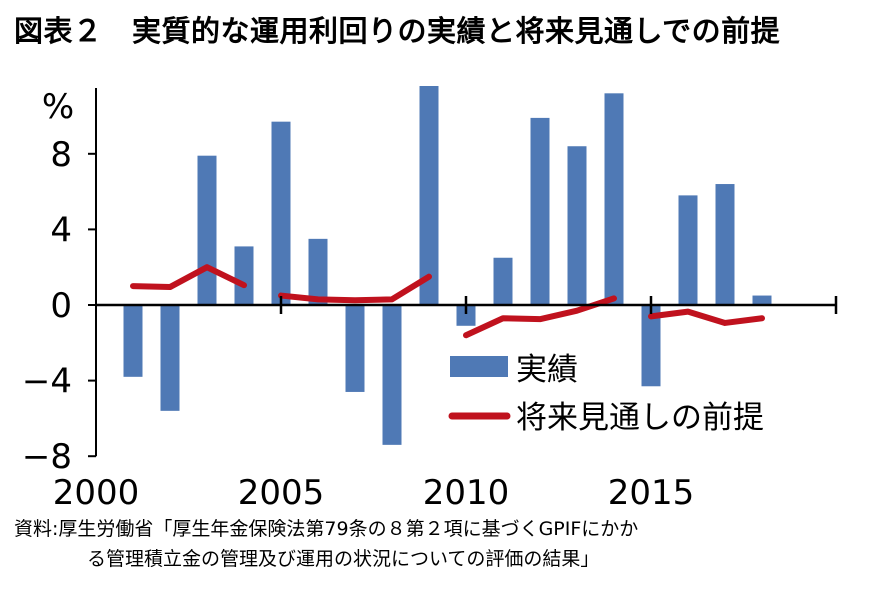  I want to click on bar-2009, so click(429, 195).